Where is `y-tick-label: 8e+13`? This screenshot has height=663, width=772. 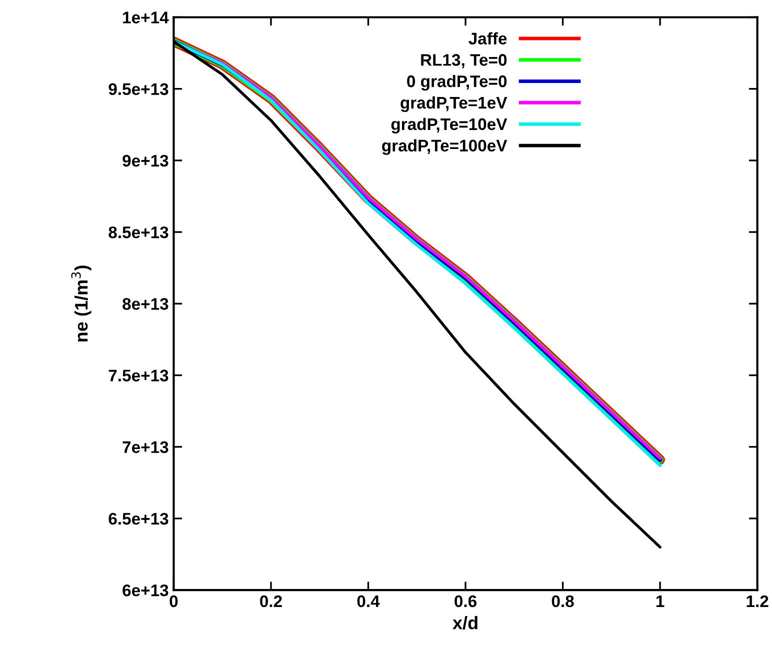 y-tick-label: 8e+13 is located at coordinates (145, 304).